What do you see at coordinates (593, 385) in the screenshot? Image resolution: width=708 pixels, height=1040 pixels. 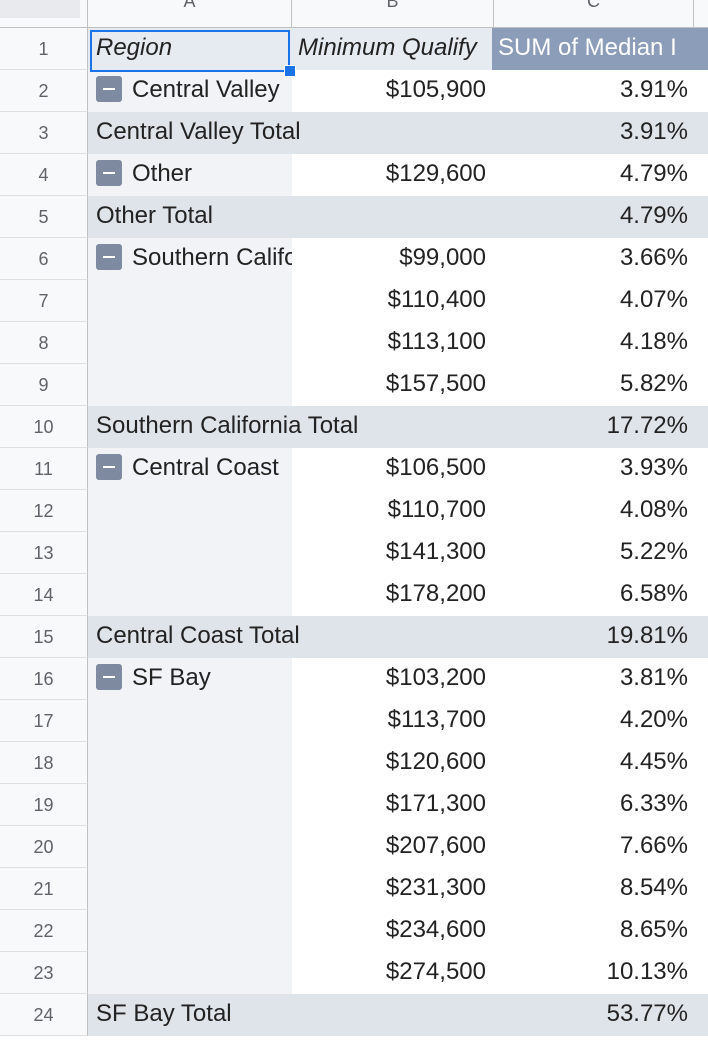 I see `sum-median-cell: 5.82%` at bounding box center [593, 385].